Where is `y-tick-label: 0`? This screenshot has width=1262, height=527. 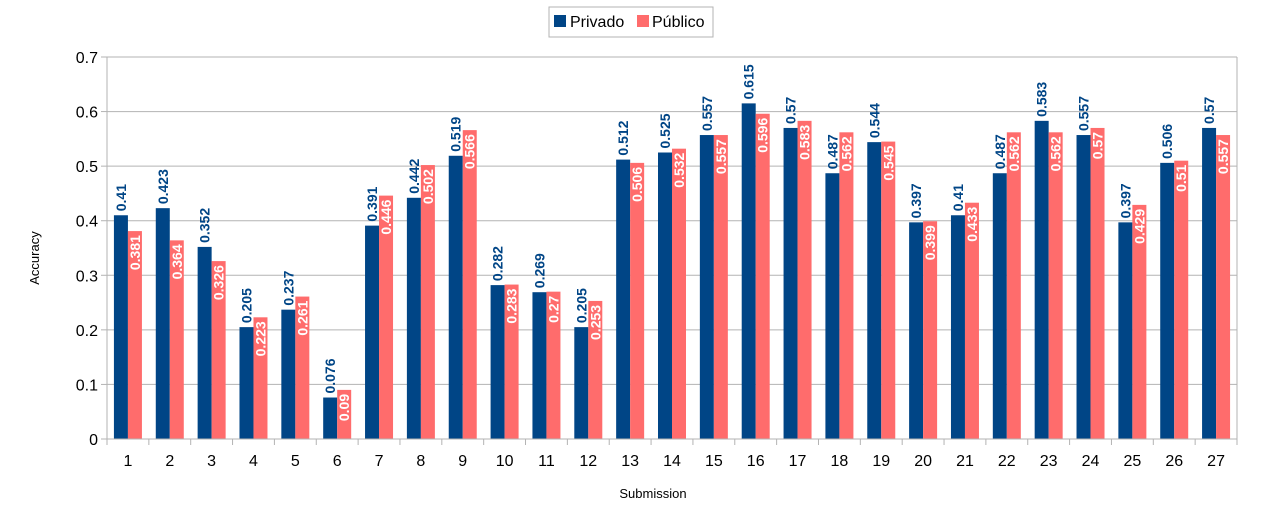
y-tick-label: 0 is located at coordinates (93, 440).